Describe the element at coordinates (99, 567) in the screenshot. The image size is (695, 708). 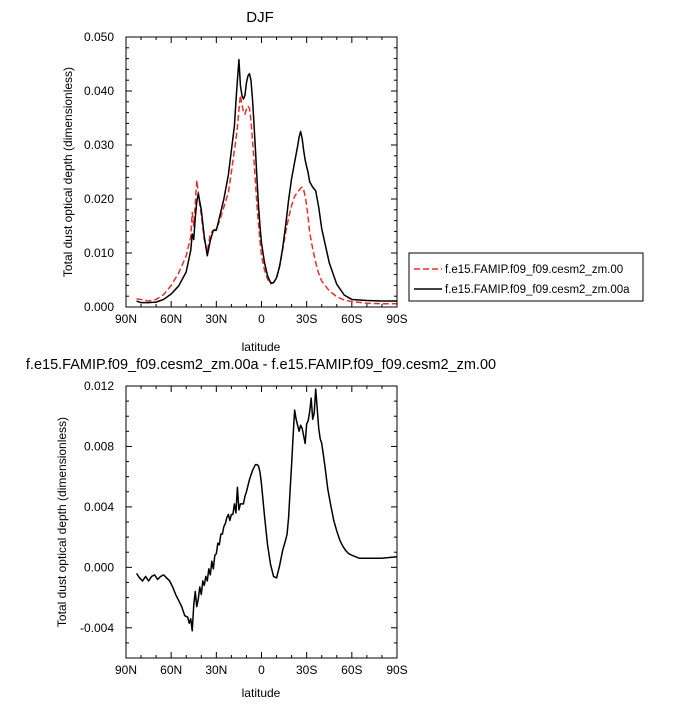
I see `bottom-y-tick-label: 0.000` at that location.